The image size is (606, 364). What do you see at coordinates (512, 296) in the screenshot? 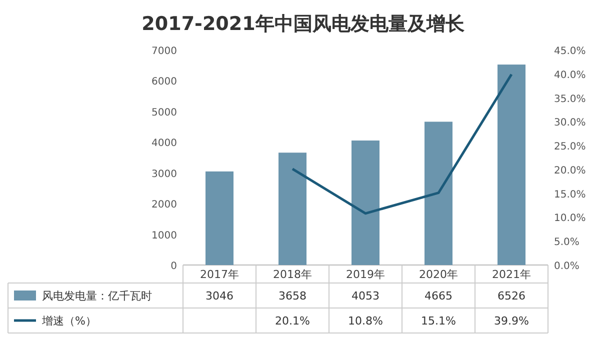
I see `data-label: 6526` at bounding box center [512, 296].